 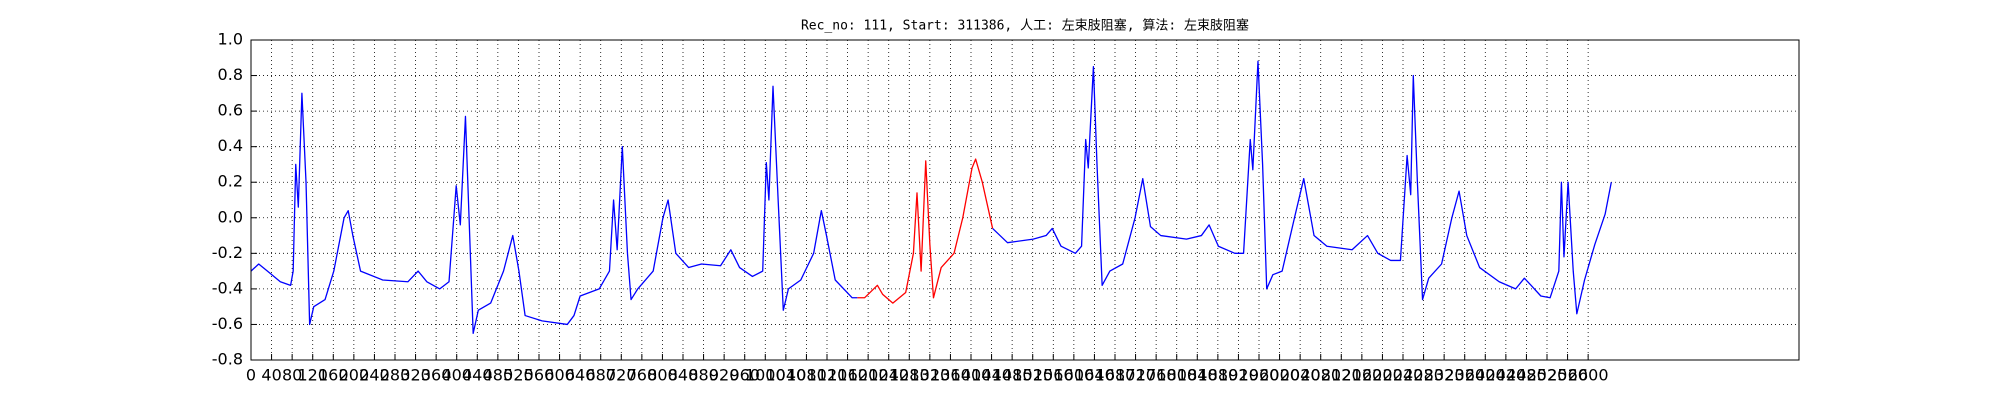 What do you see at coordinates (827, 375) in the screenshot?
I see `x-tick-label: 1120` at bounding box center [827, 375].